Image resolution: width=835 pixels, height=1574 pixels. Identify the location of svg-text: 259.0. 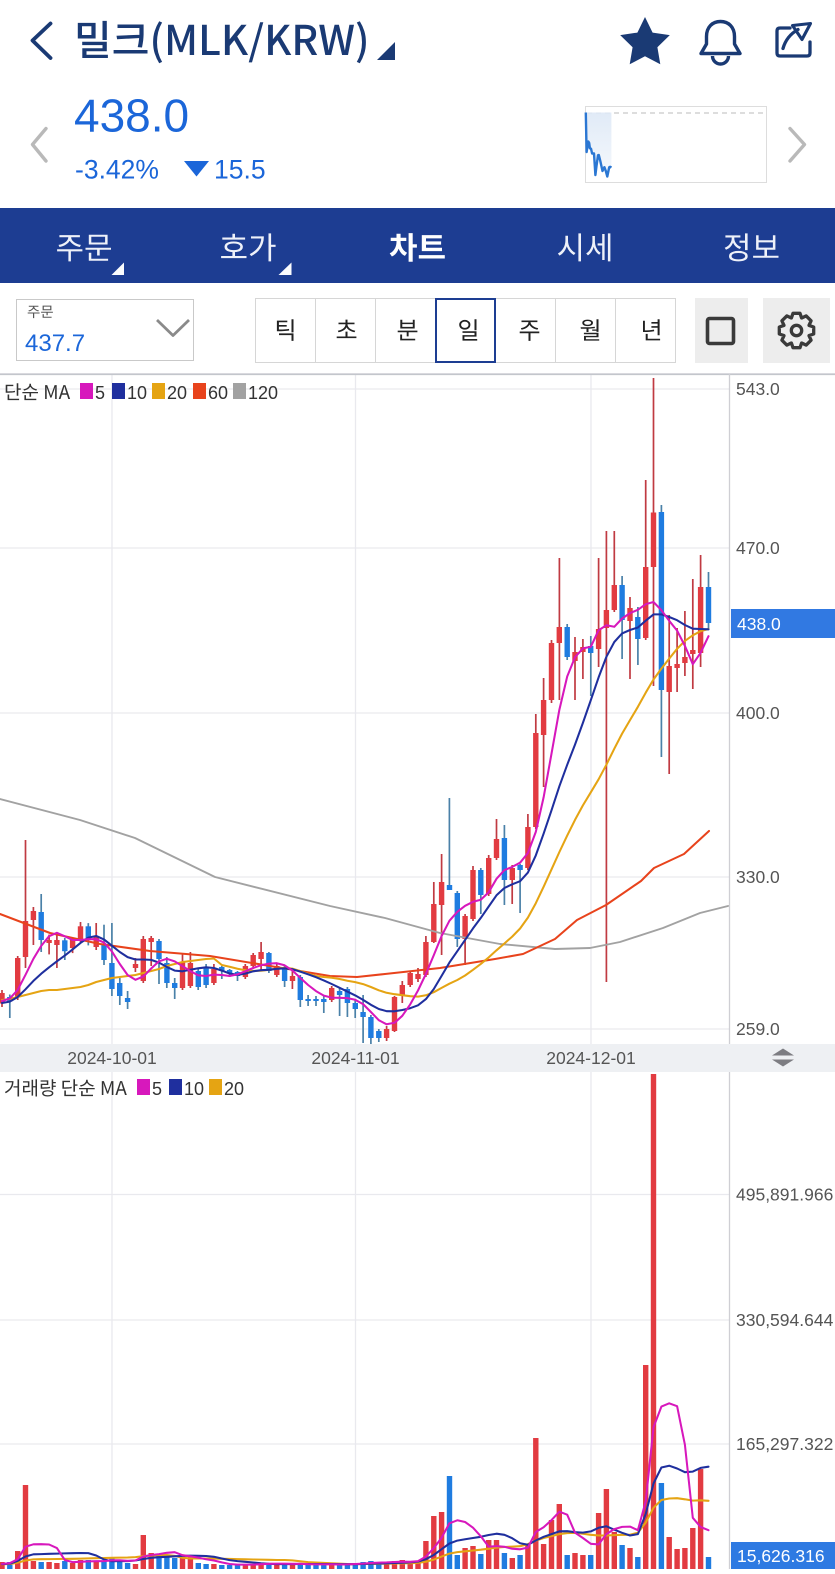
(758, 1029).